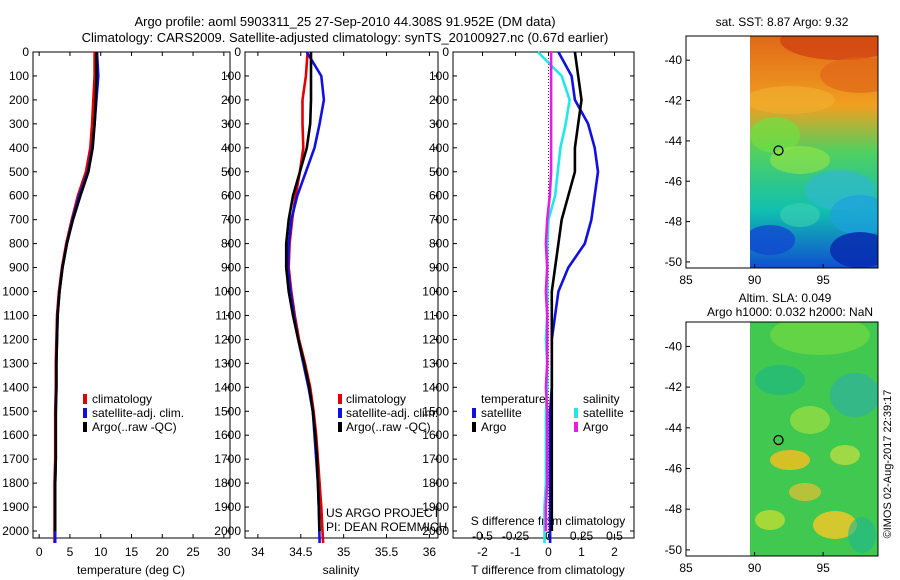 The width and height of the screenshot is (900, 580). What do you see at coordinates (383, 513) in the screenshot?
I see `credit-project: US ARGO PROJECT` at bounding box center [383, 513].